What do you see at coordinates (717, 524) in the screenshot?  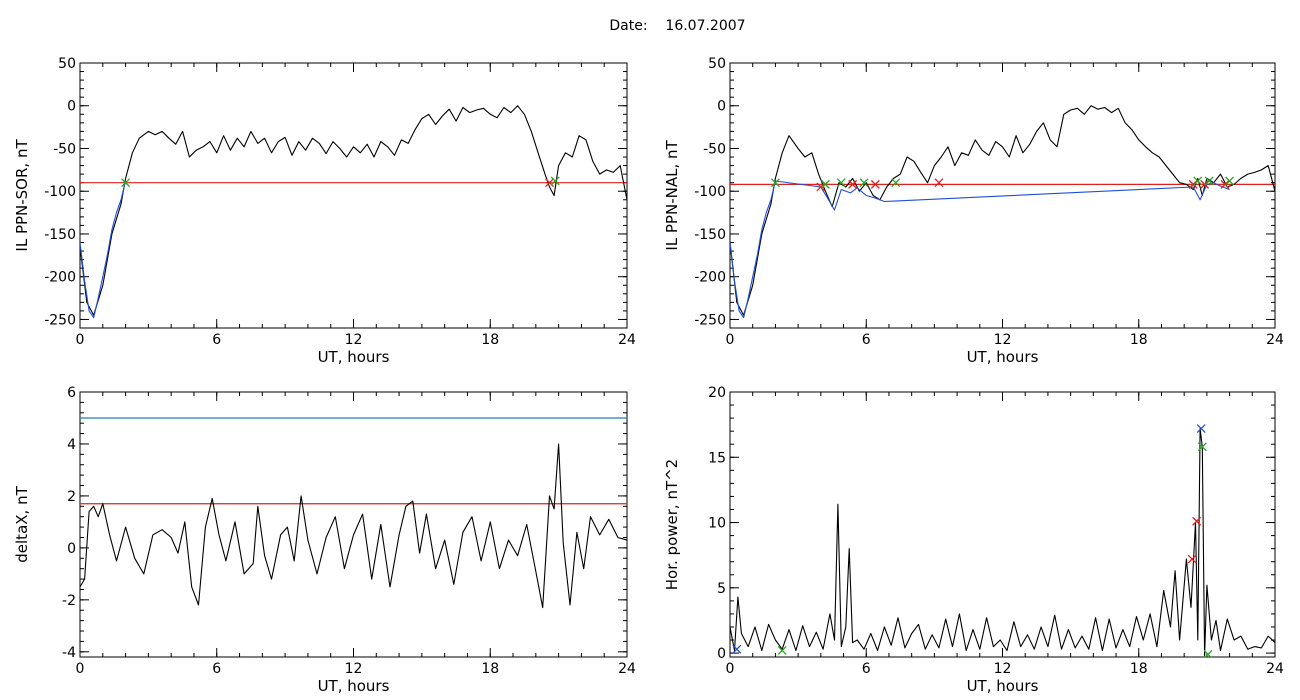 I see `y-tick-label: 10` at bounding box center [717, 524].